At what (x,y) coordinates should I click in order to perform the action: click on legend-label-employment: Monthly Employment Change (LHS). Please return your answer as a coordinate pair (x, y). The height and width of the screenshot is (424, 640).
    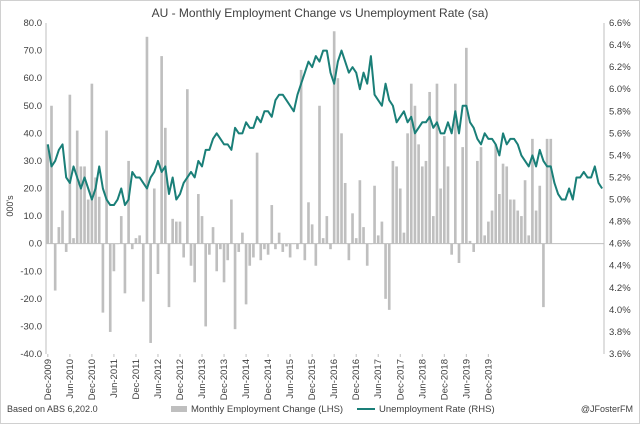
    Looking at the image, I should click on (267, 409).